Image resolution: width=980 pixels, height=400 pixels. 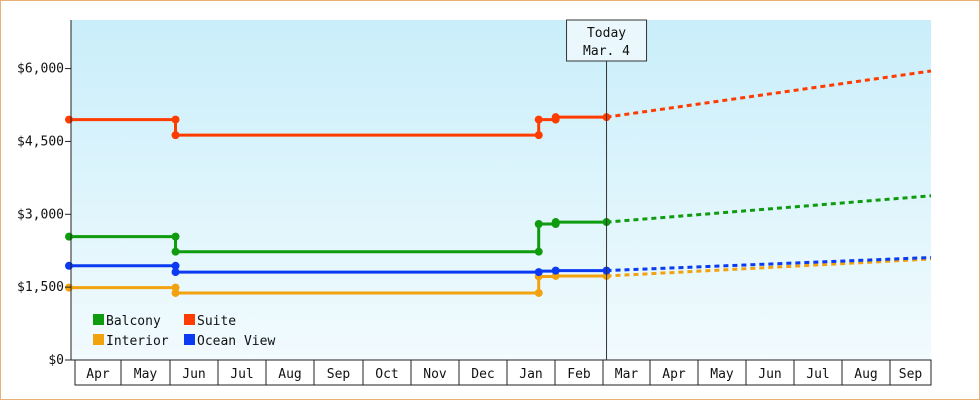 I want to click on legend-swatch-ocean-view, so click(x=189, y=339).